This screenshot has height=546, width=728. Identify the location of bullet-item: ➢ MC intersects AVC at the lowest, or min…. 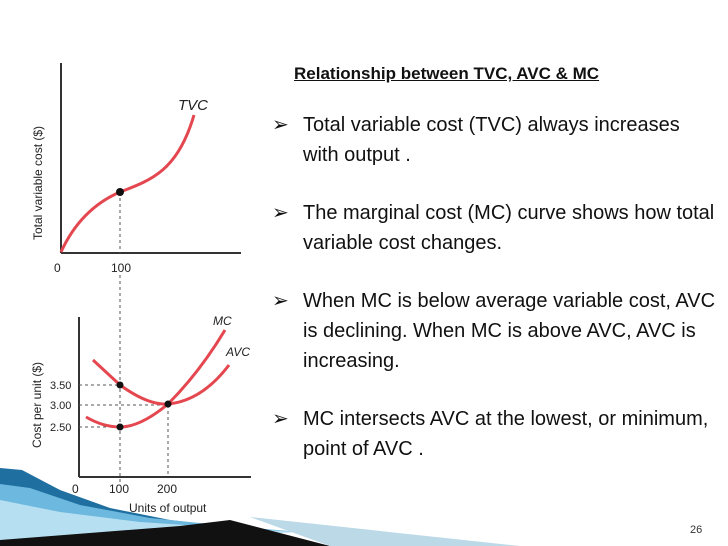
(494, 434).